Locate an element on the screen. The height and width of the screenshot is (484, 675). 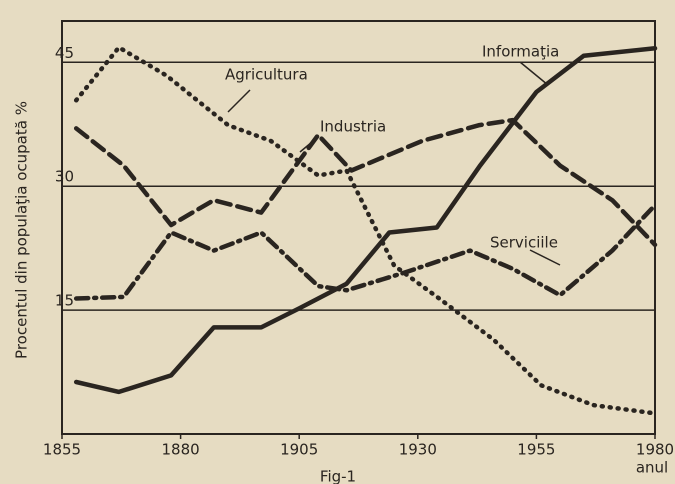
x-tick-label: 1980 is located at coordinates (655, 450).